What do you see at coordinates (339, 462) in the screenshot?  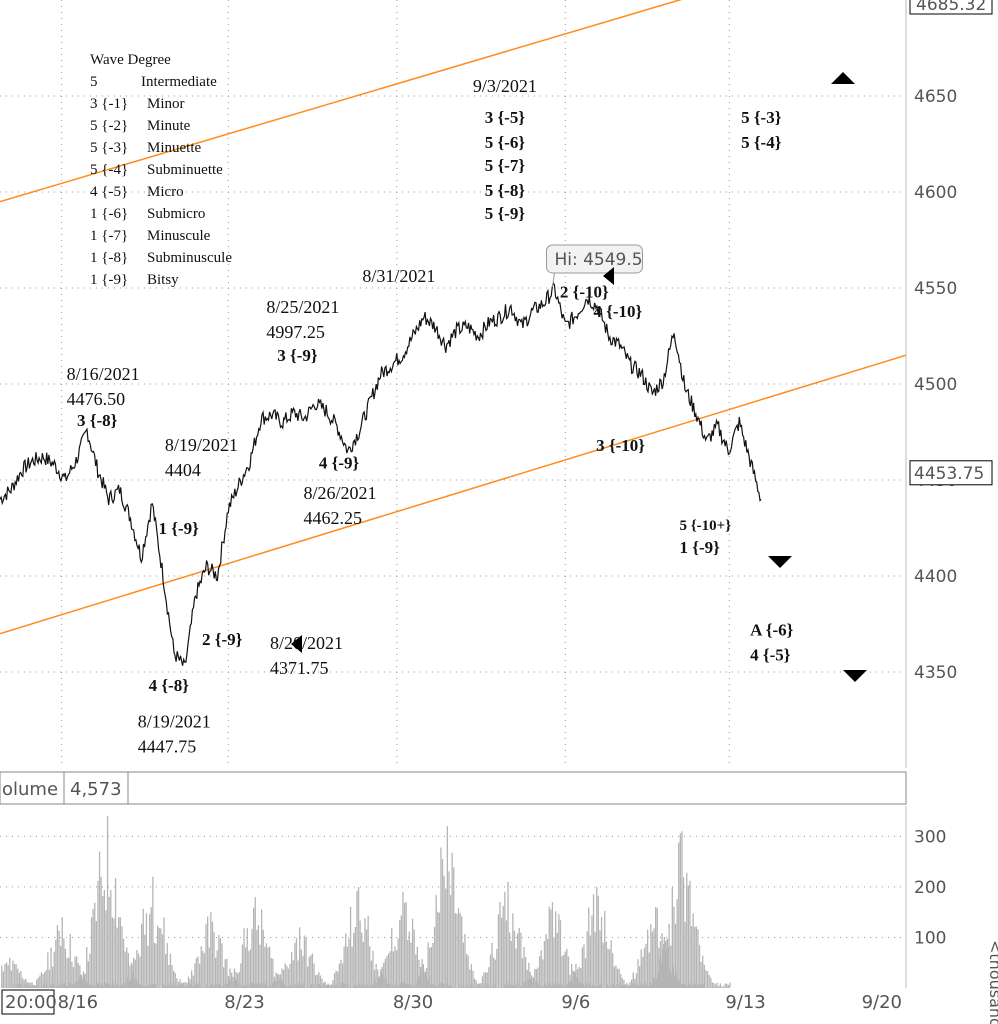 I see `wave-label: 4 {-9}` at bounding box center [339, 462].